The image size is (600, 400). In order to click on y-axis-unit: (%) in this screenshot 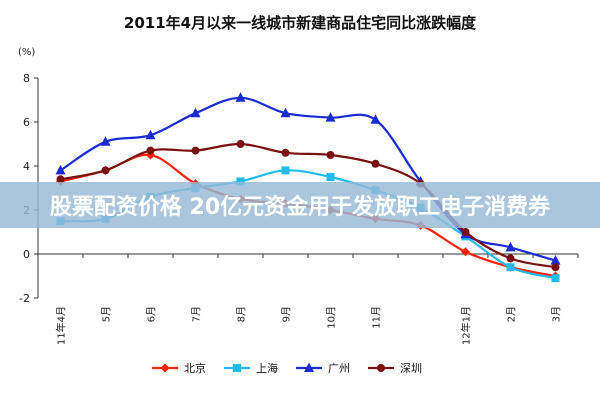, I will do `click(26, 52)`.